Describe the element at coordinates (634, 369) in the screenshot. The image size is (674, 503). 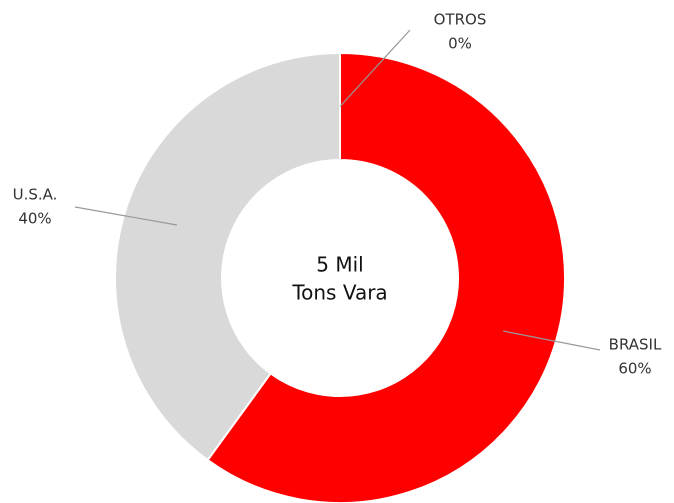
I see `slice-value-label: 60%` at that location.